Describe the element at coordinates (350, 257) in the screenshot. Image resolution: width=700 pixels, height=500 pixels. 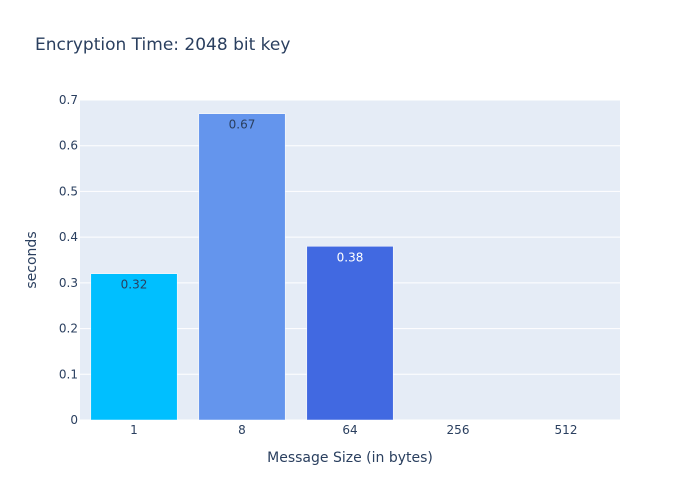
I see `data-label-64: 0.38` at that location.